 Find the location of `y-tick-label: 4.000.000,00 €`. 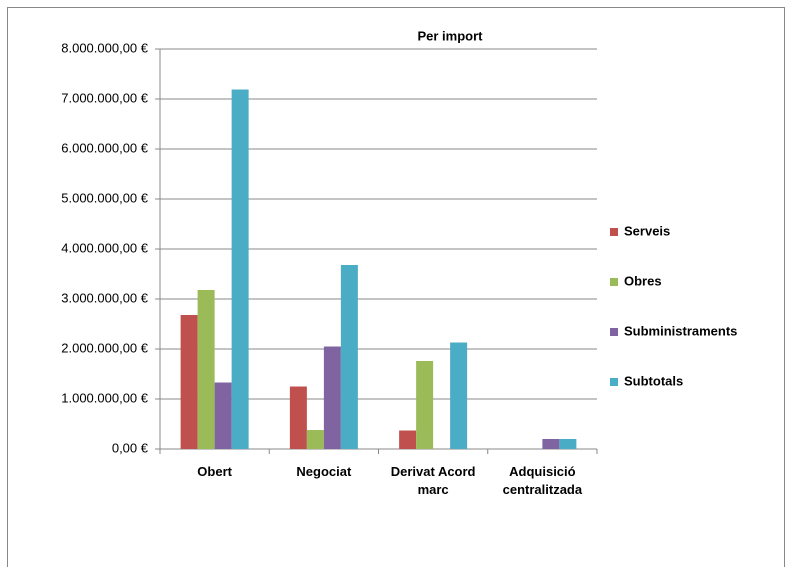

y-tick-label: 4.000.000,00 € is located at coordinates (105, 247).